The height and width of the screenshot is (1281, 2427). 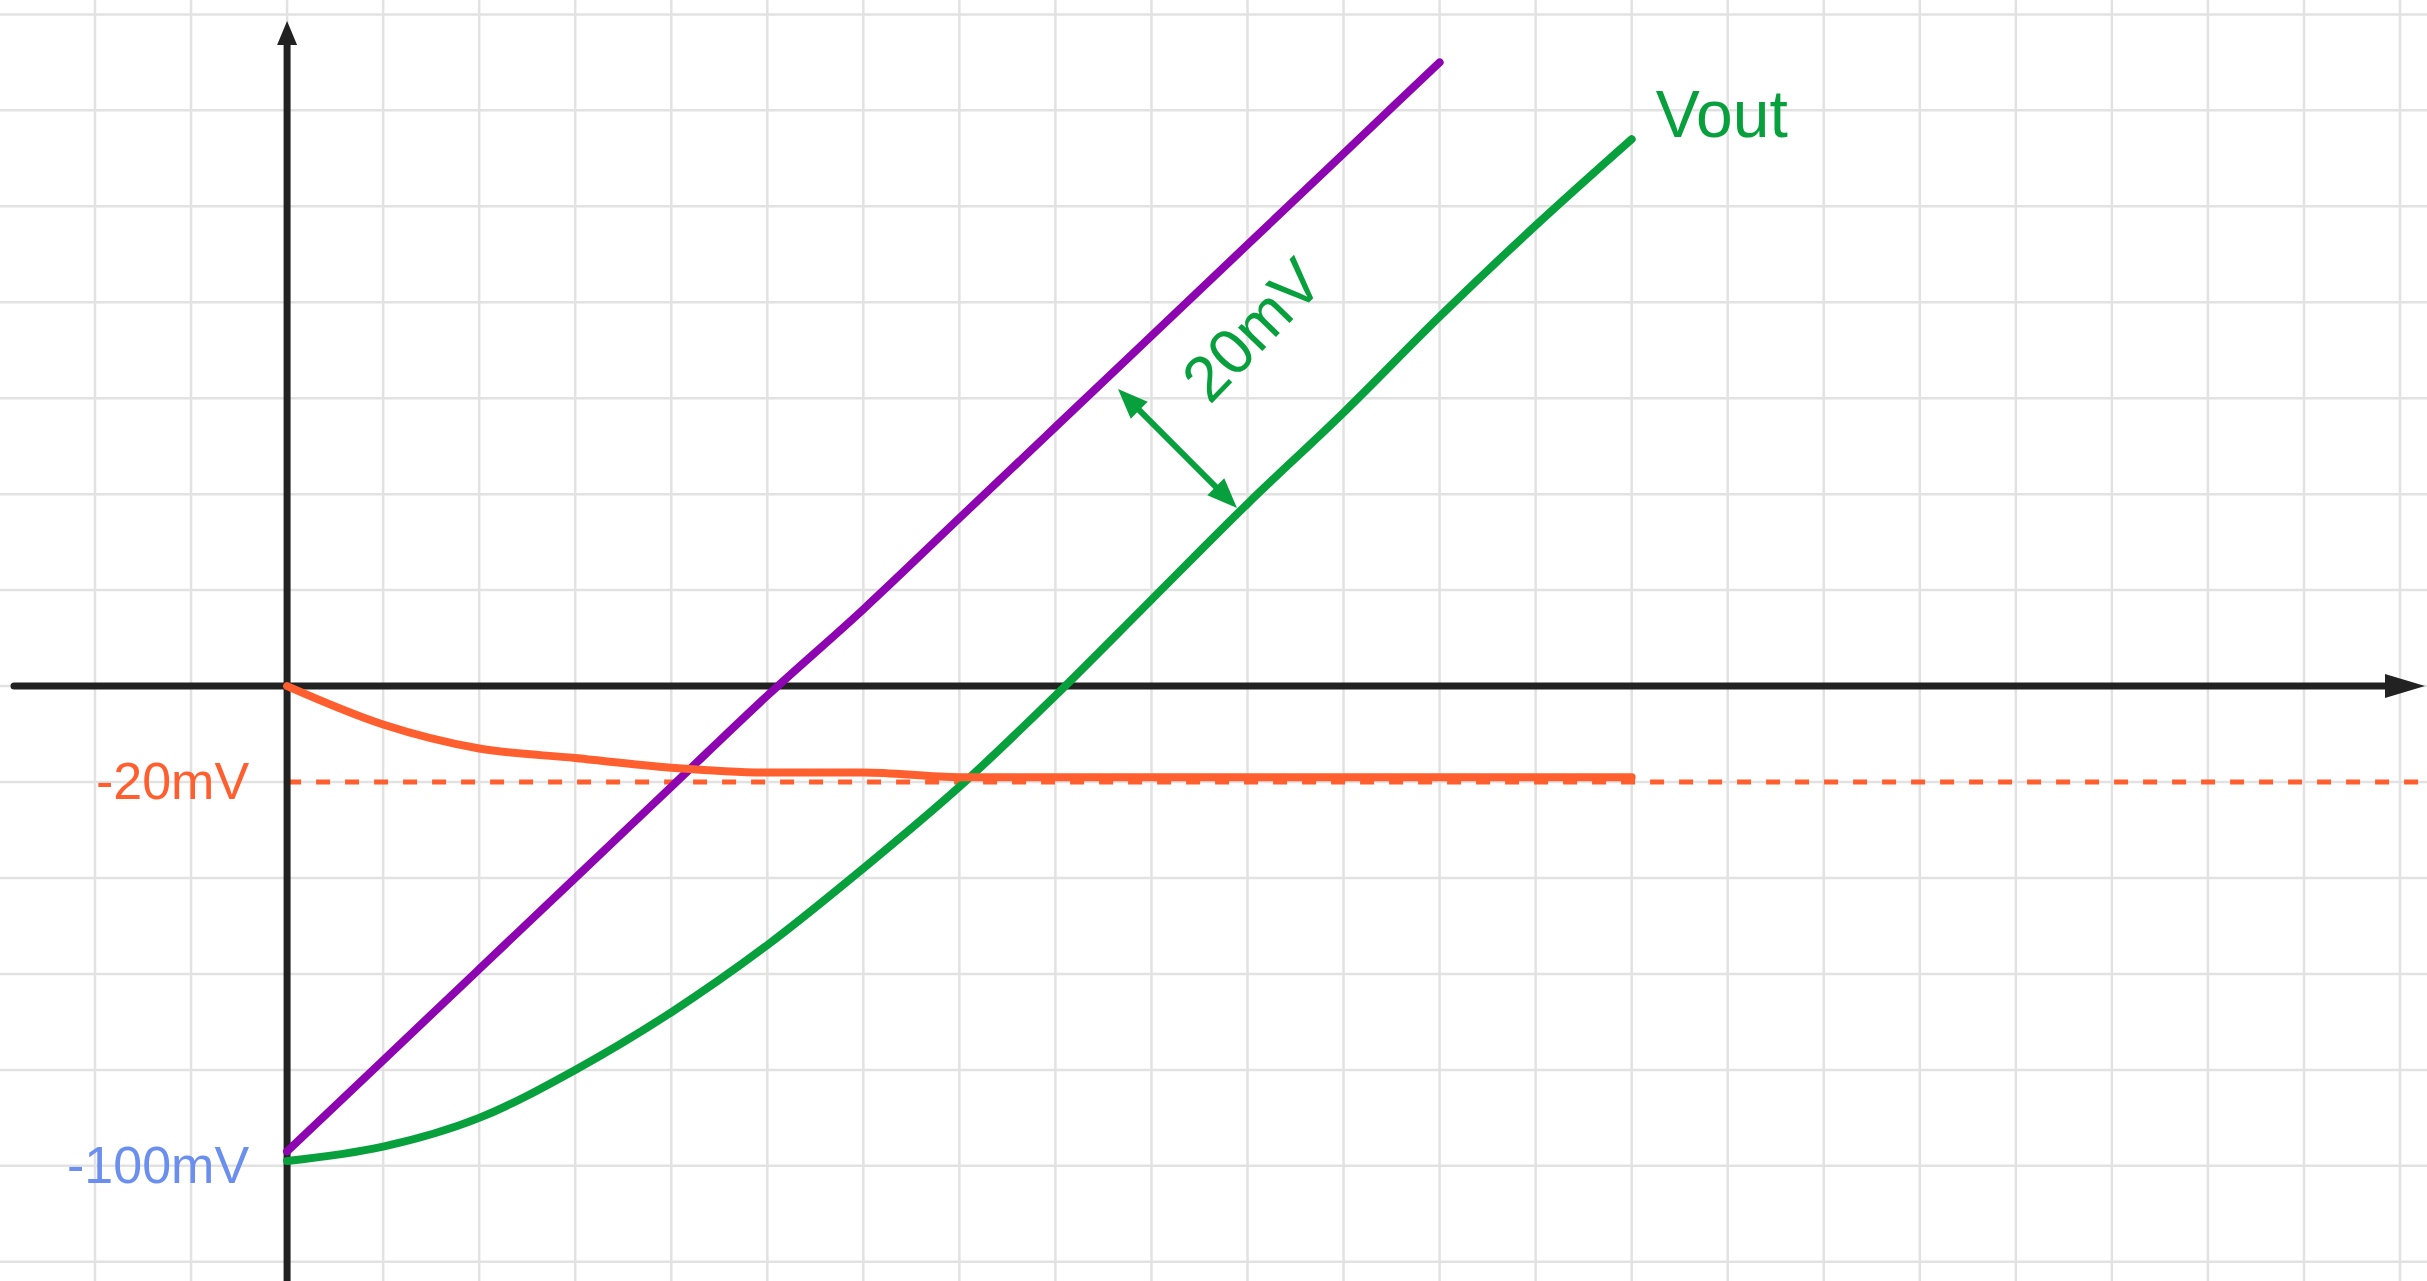 What do you see at coordinates (172, 781) in the screenshot?
I see `y-tick-label: -20mV` at bounding box center [172, 781].